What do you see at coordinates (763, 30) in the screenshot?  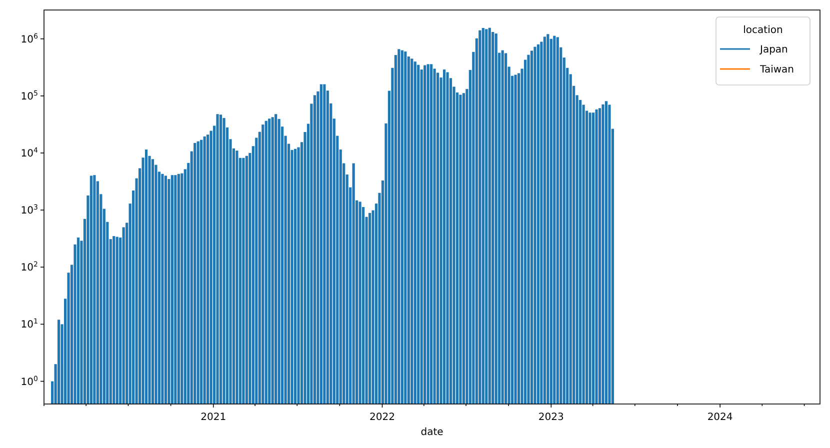 I see `legend-title: location` at bounding box center [763, 30].